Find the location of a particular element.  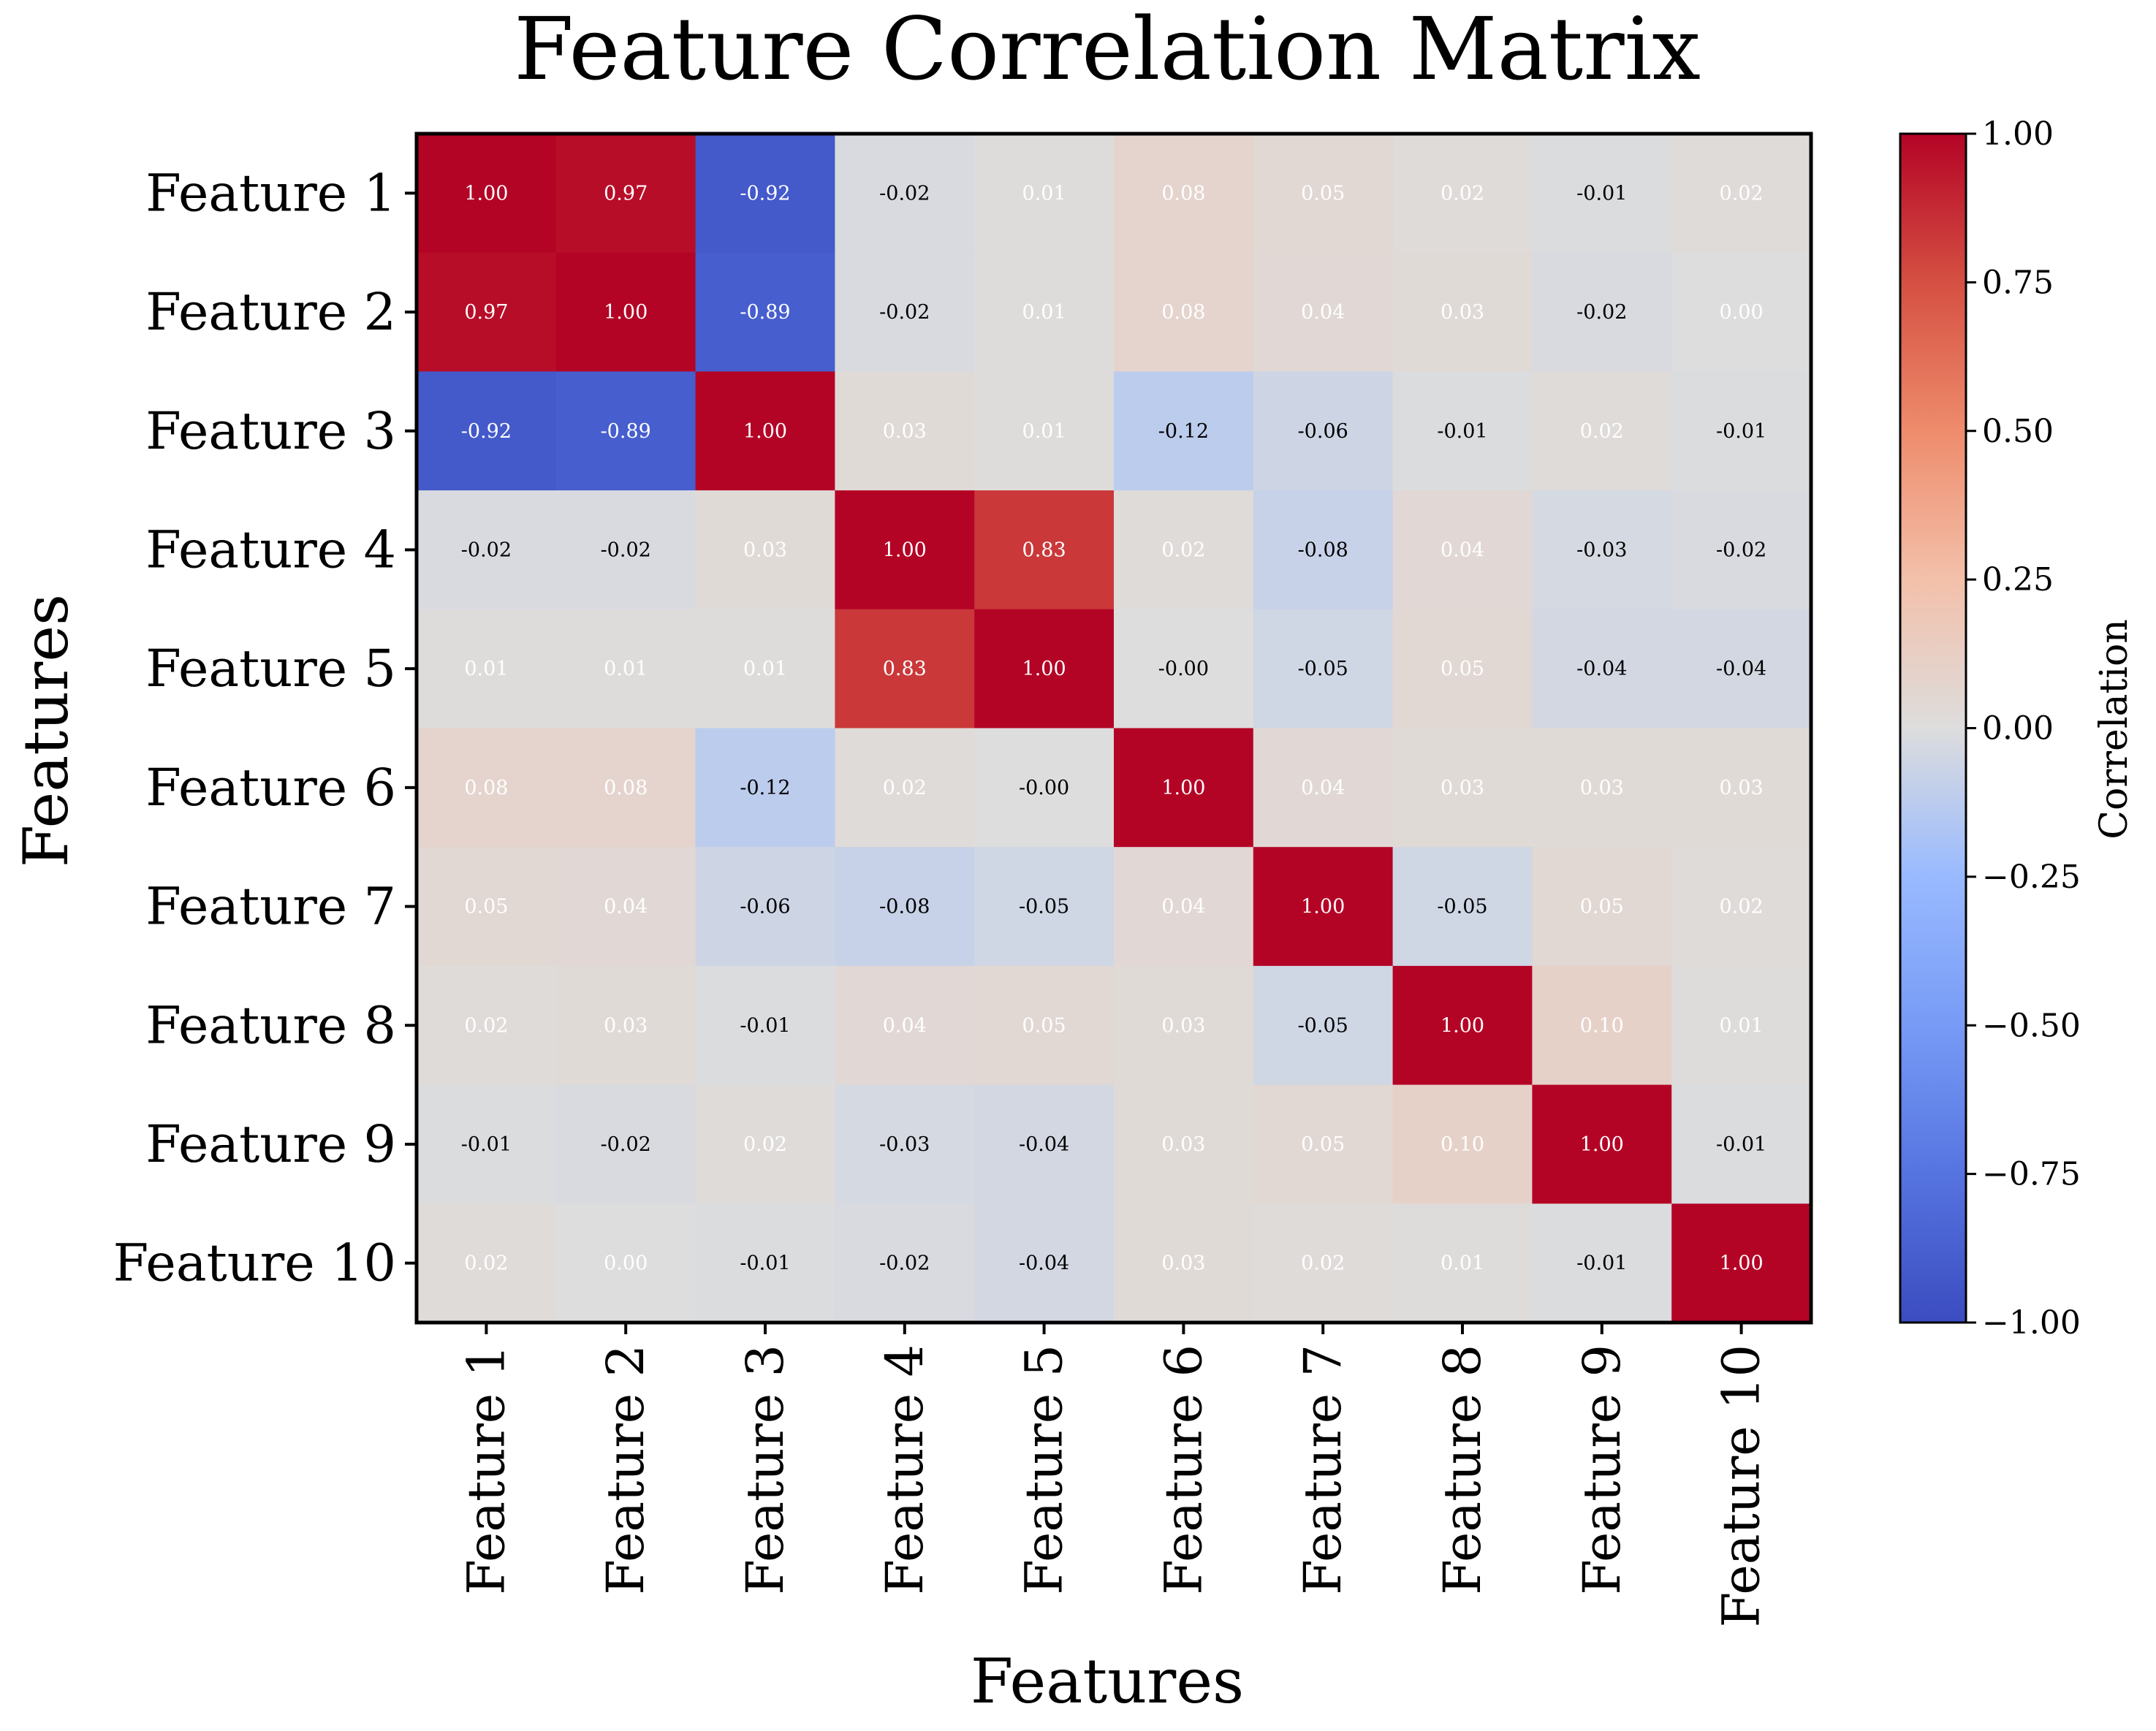

cell-value-label: 0.05 is located at coordinates (1323, 1144).